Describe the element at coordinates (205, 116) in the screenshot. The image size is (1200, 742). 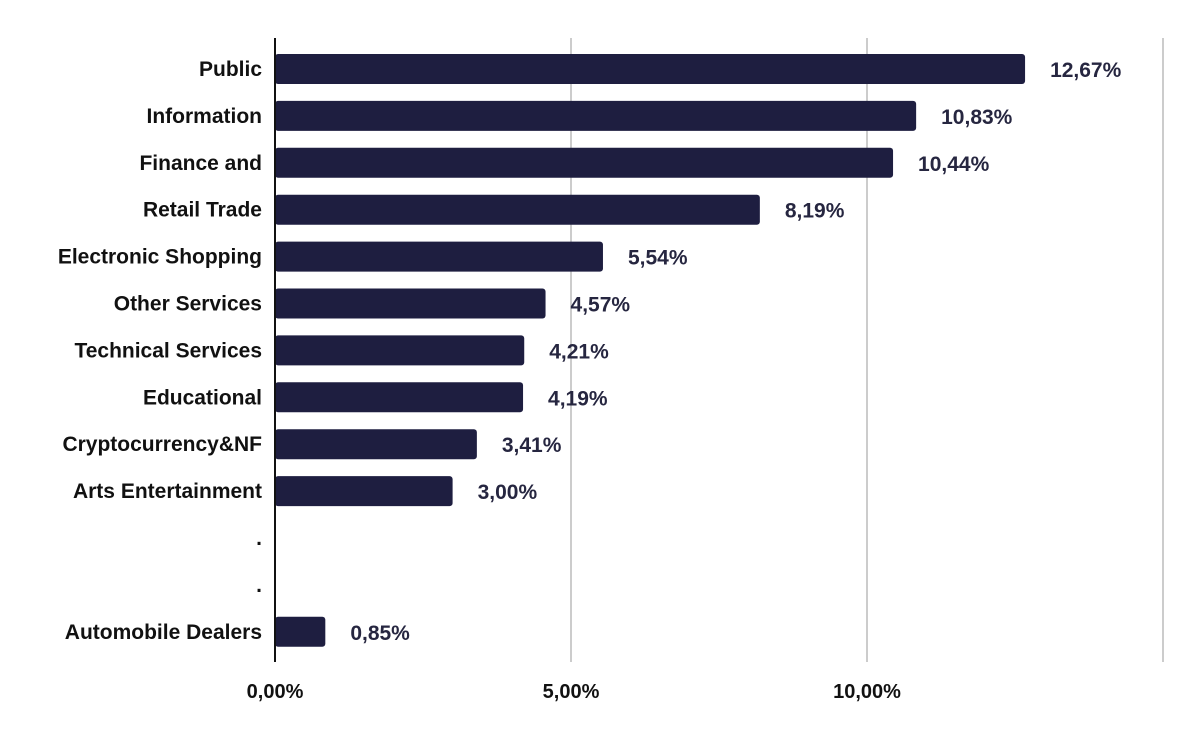
I see `category-label: Information` at that location.